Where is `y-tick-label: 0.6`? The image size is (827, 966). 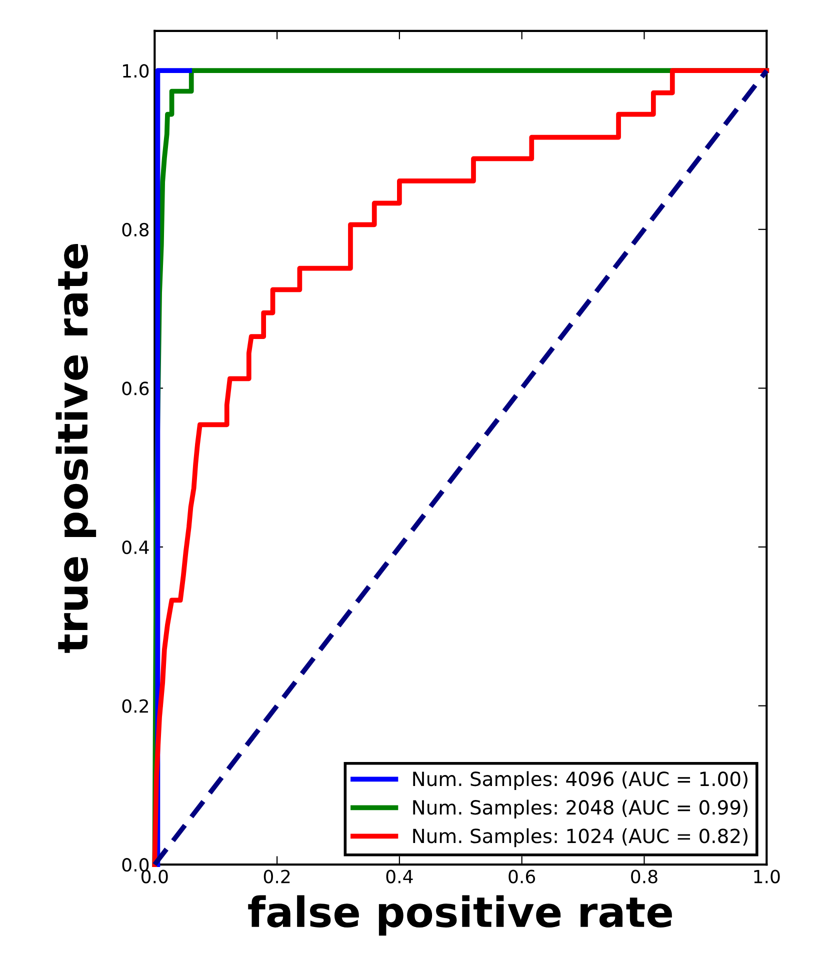 y-tick-label: 0.6 is located at coordinates (135, 389).